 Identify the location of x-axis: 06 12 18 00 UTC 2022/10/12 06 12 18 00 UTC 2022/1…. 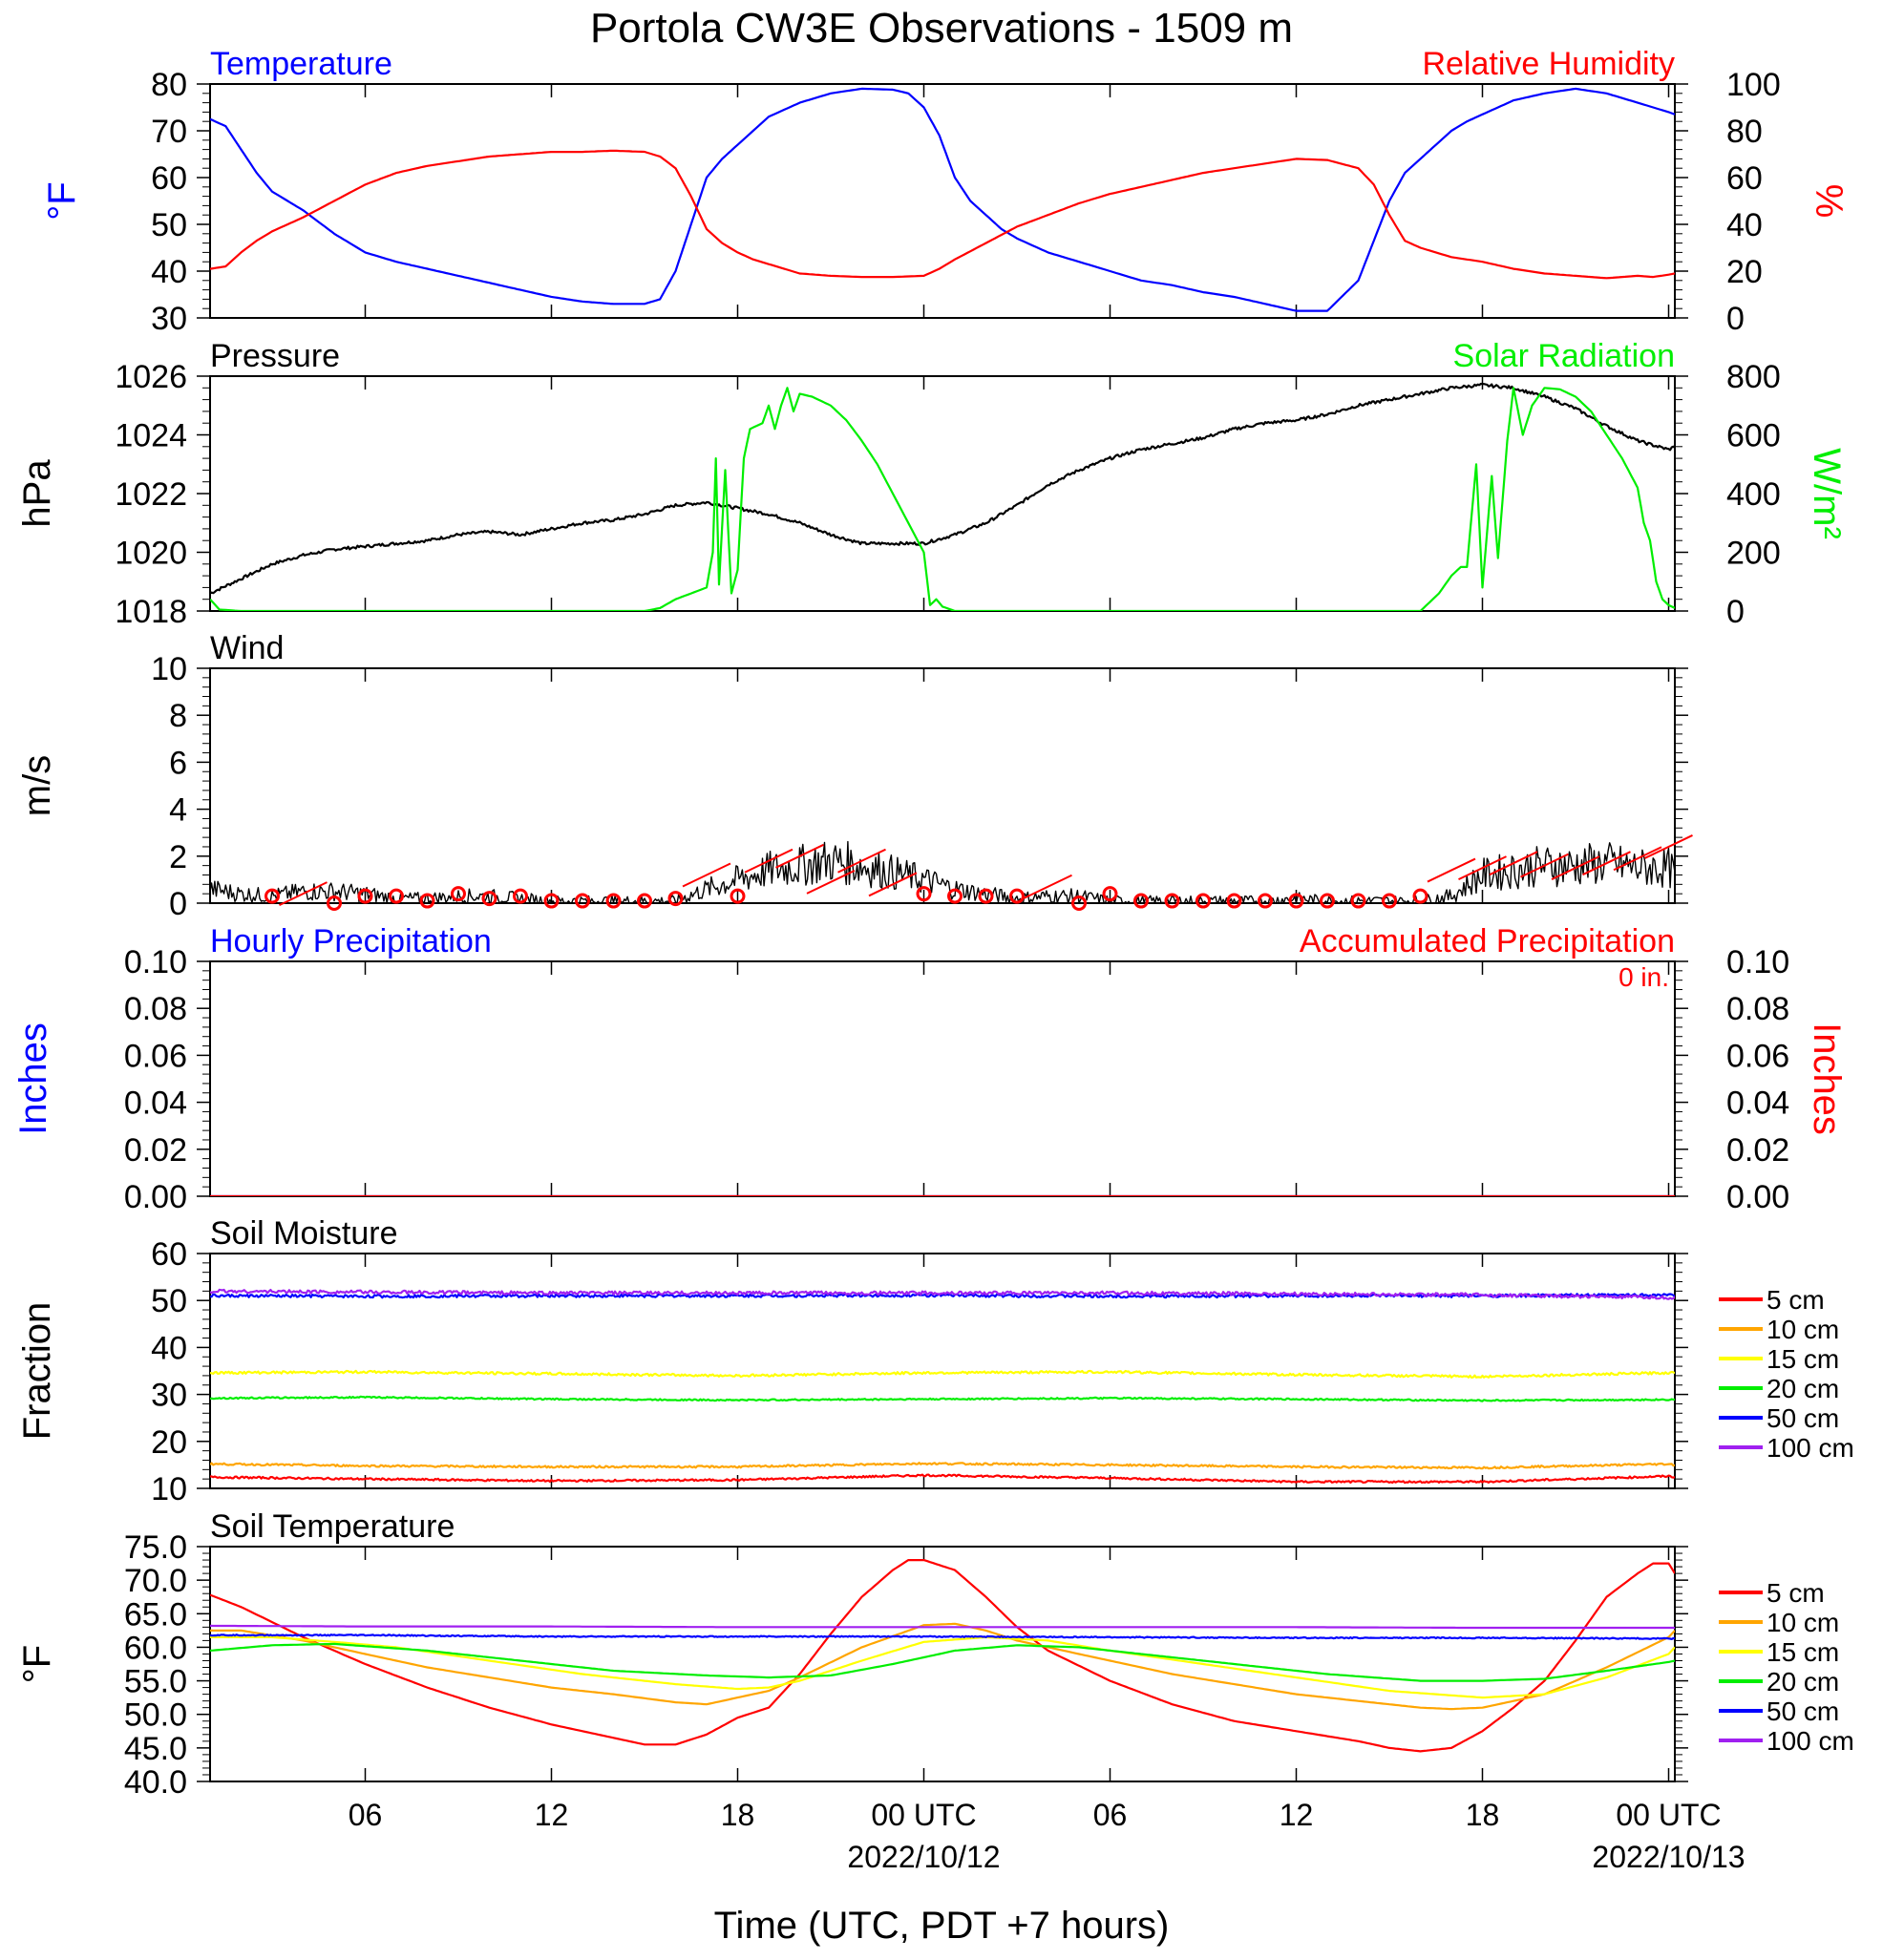
(1047, 1836).